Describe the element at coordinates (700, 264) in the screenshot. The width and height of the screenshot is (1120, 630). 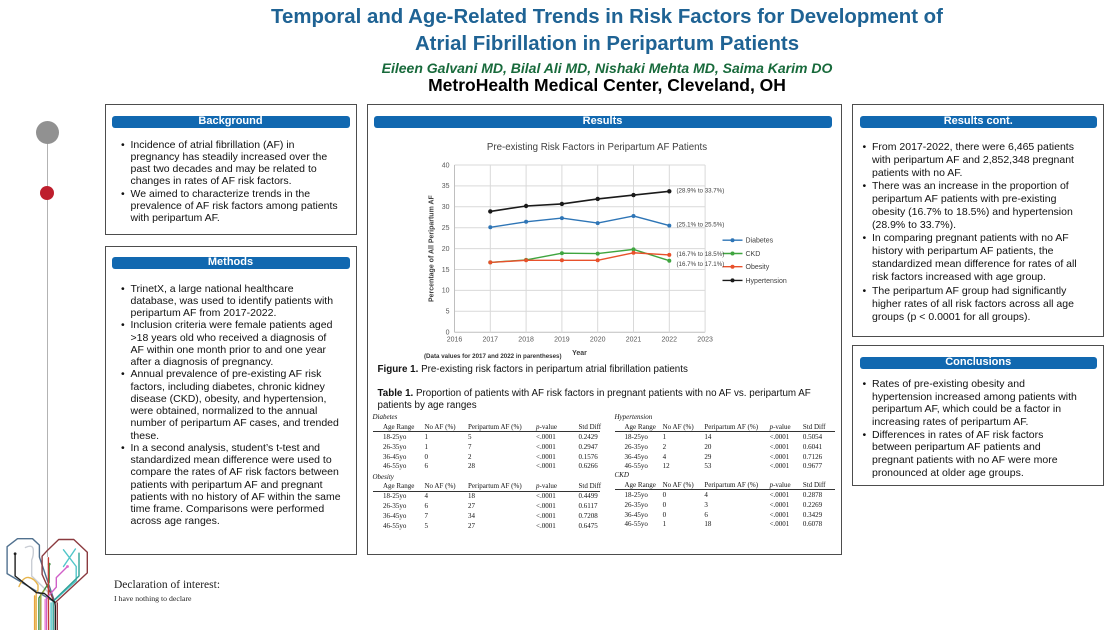
I see `svg-text: (16.7% to 17.1%)` at that location.